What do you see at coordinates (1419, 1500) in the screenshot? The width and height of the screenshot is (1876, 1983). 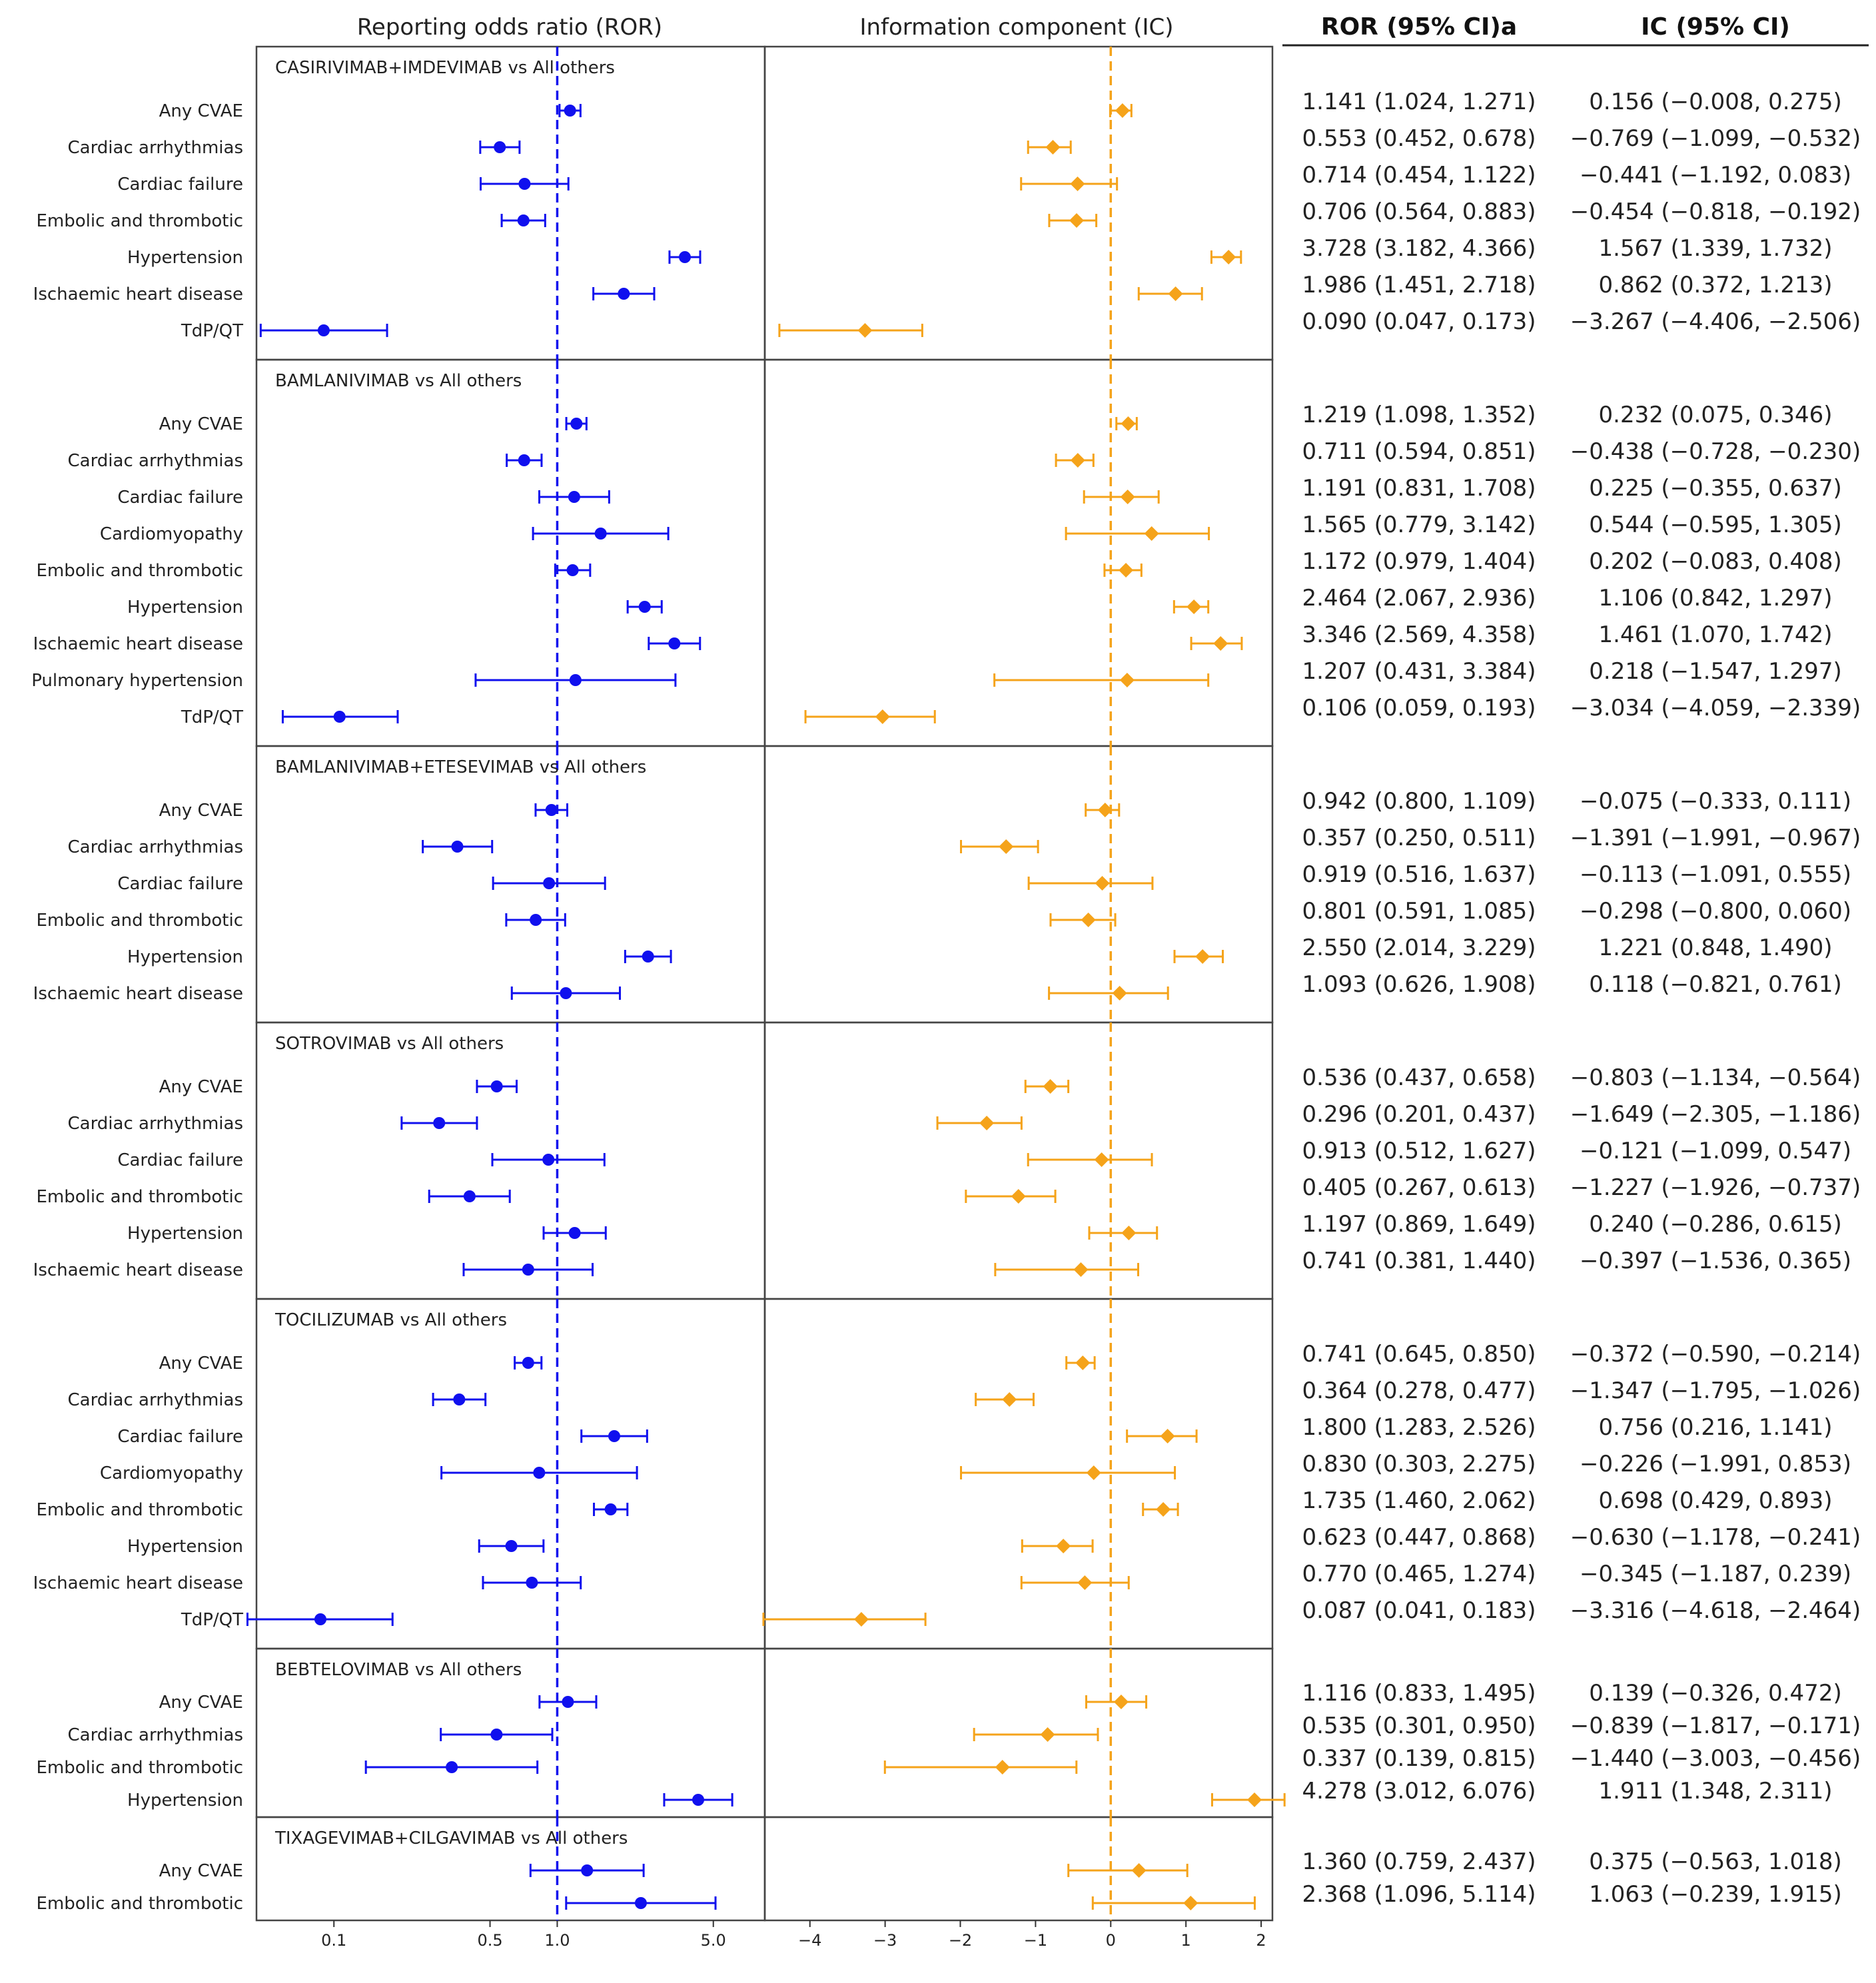 I see `ror-ci-value: 1.735 (1.460, 2.062)` at bounding box center [1419, 1500].